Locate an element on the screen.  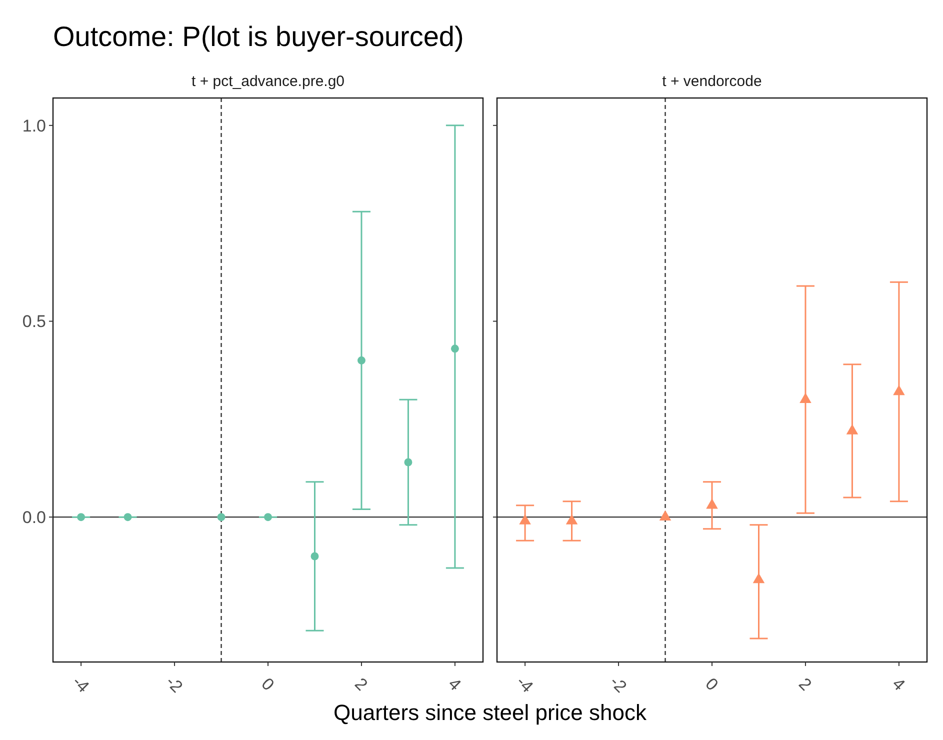
x-axis-title: Quarters since steel price shock is located at coordinates (490, 712).